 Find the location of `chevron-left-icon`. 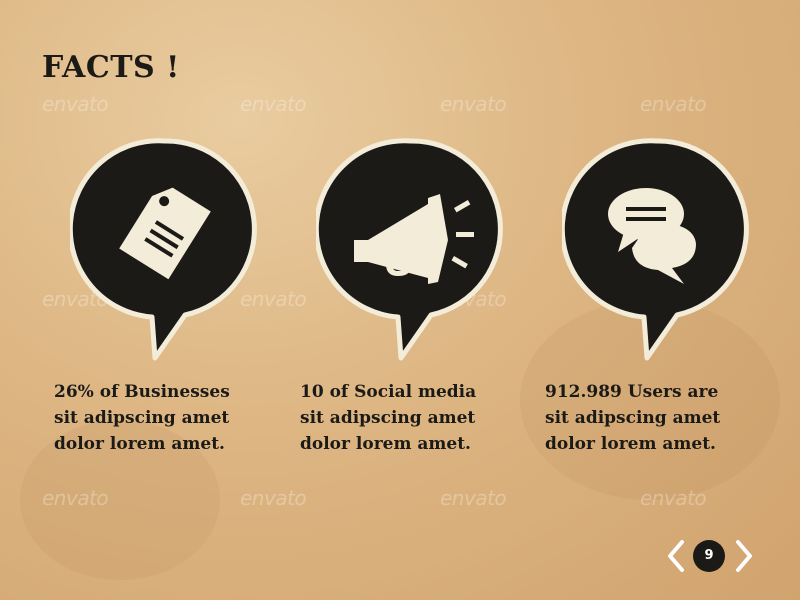

chevron-left-icon is located at coordinates (675, 556).